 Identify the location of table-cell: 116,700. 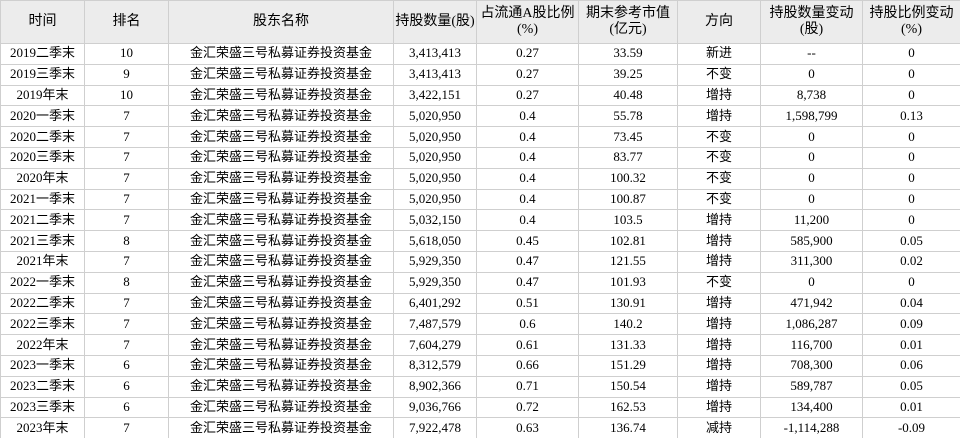
(811, 345).